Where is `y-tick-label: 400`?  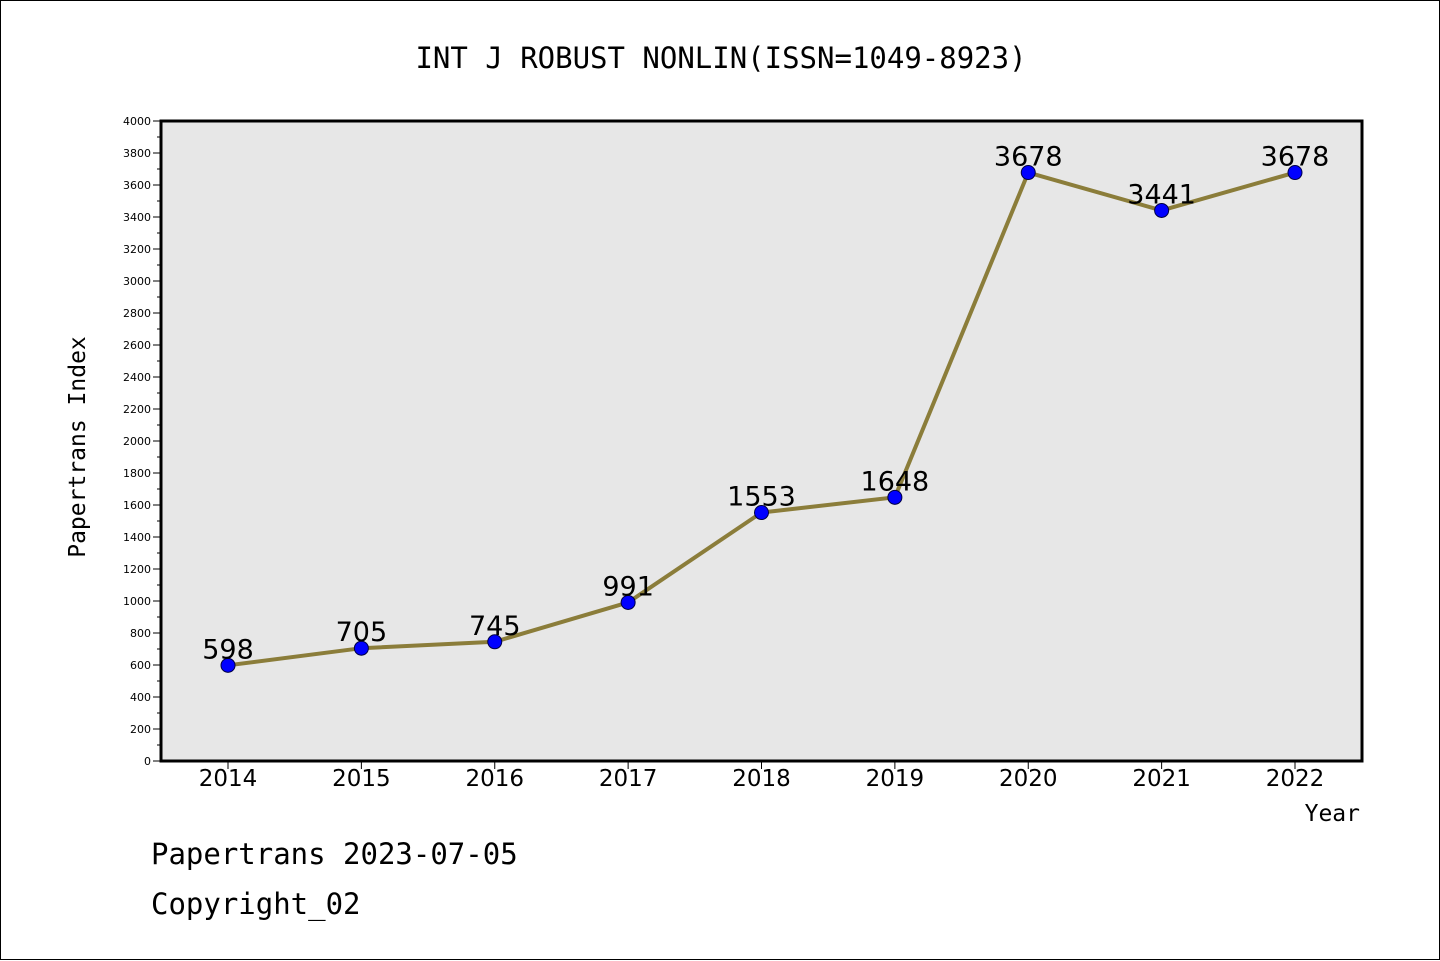 y-tick-label: 400 is located at coordinates (140, 697).